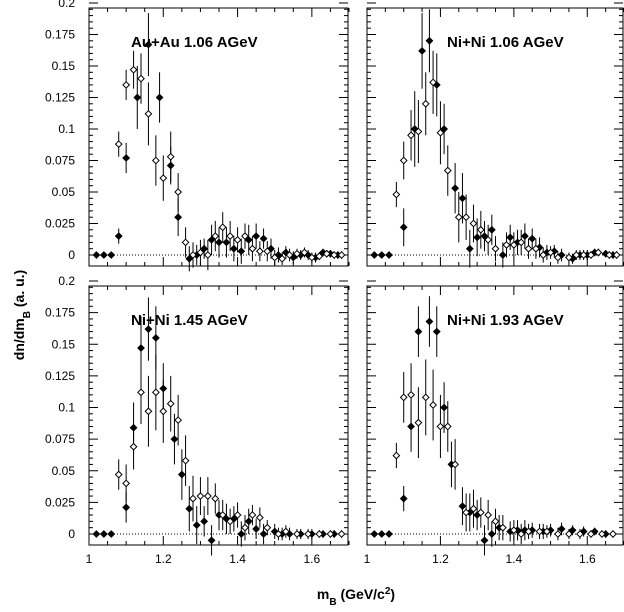 The width and height of the screenshot is (624, 612). I want to click on panel-title: Au+Au 1.06 AGeV, so click(194, 42).